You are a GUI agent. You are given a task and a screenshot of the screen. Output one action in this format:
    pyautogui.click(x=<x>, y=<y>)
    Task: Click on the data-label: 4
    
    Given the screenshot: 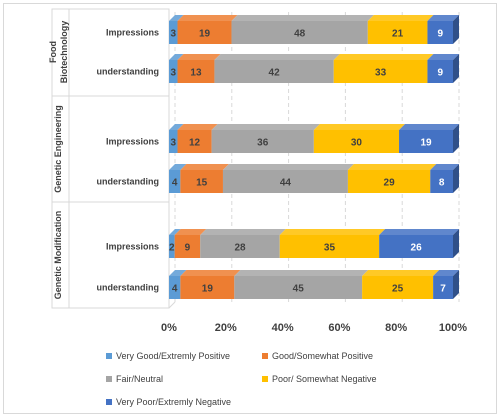 What is the action you would take?
    pyautogui.click(x=175, y=289)
    